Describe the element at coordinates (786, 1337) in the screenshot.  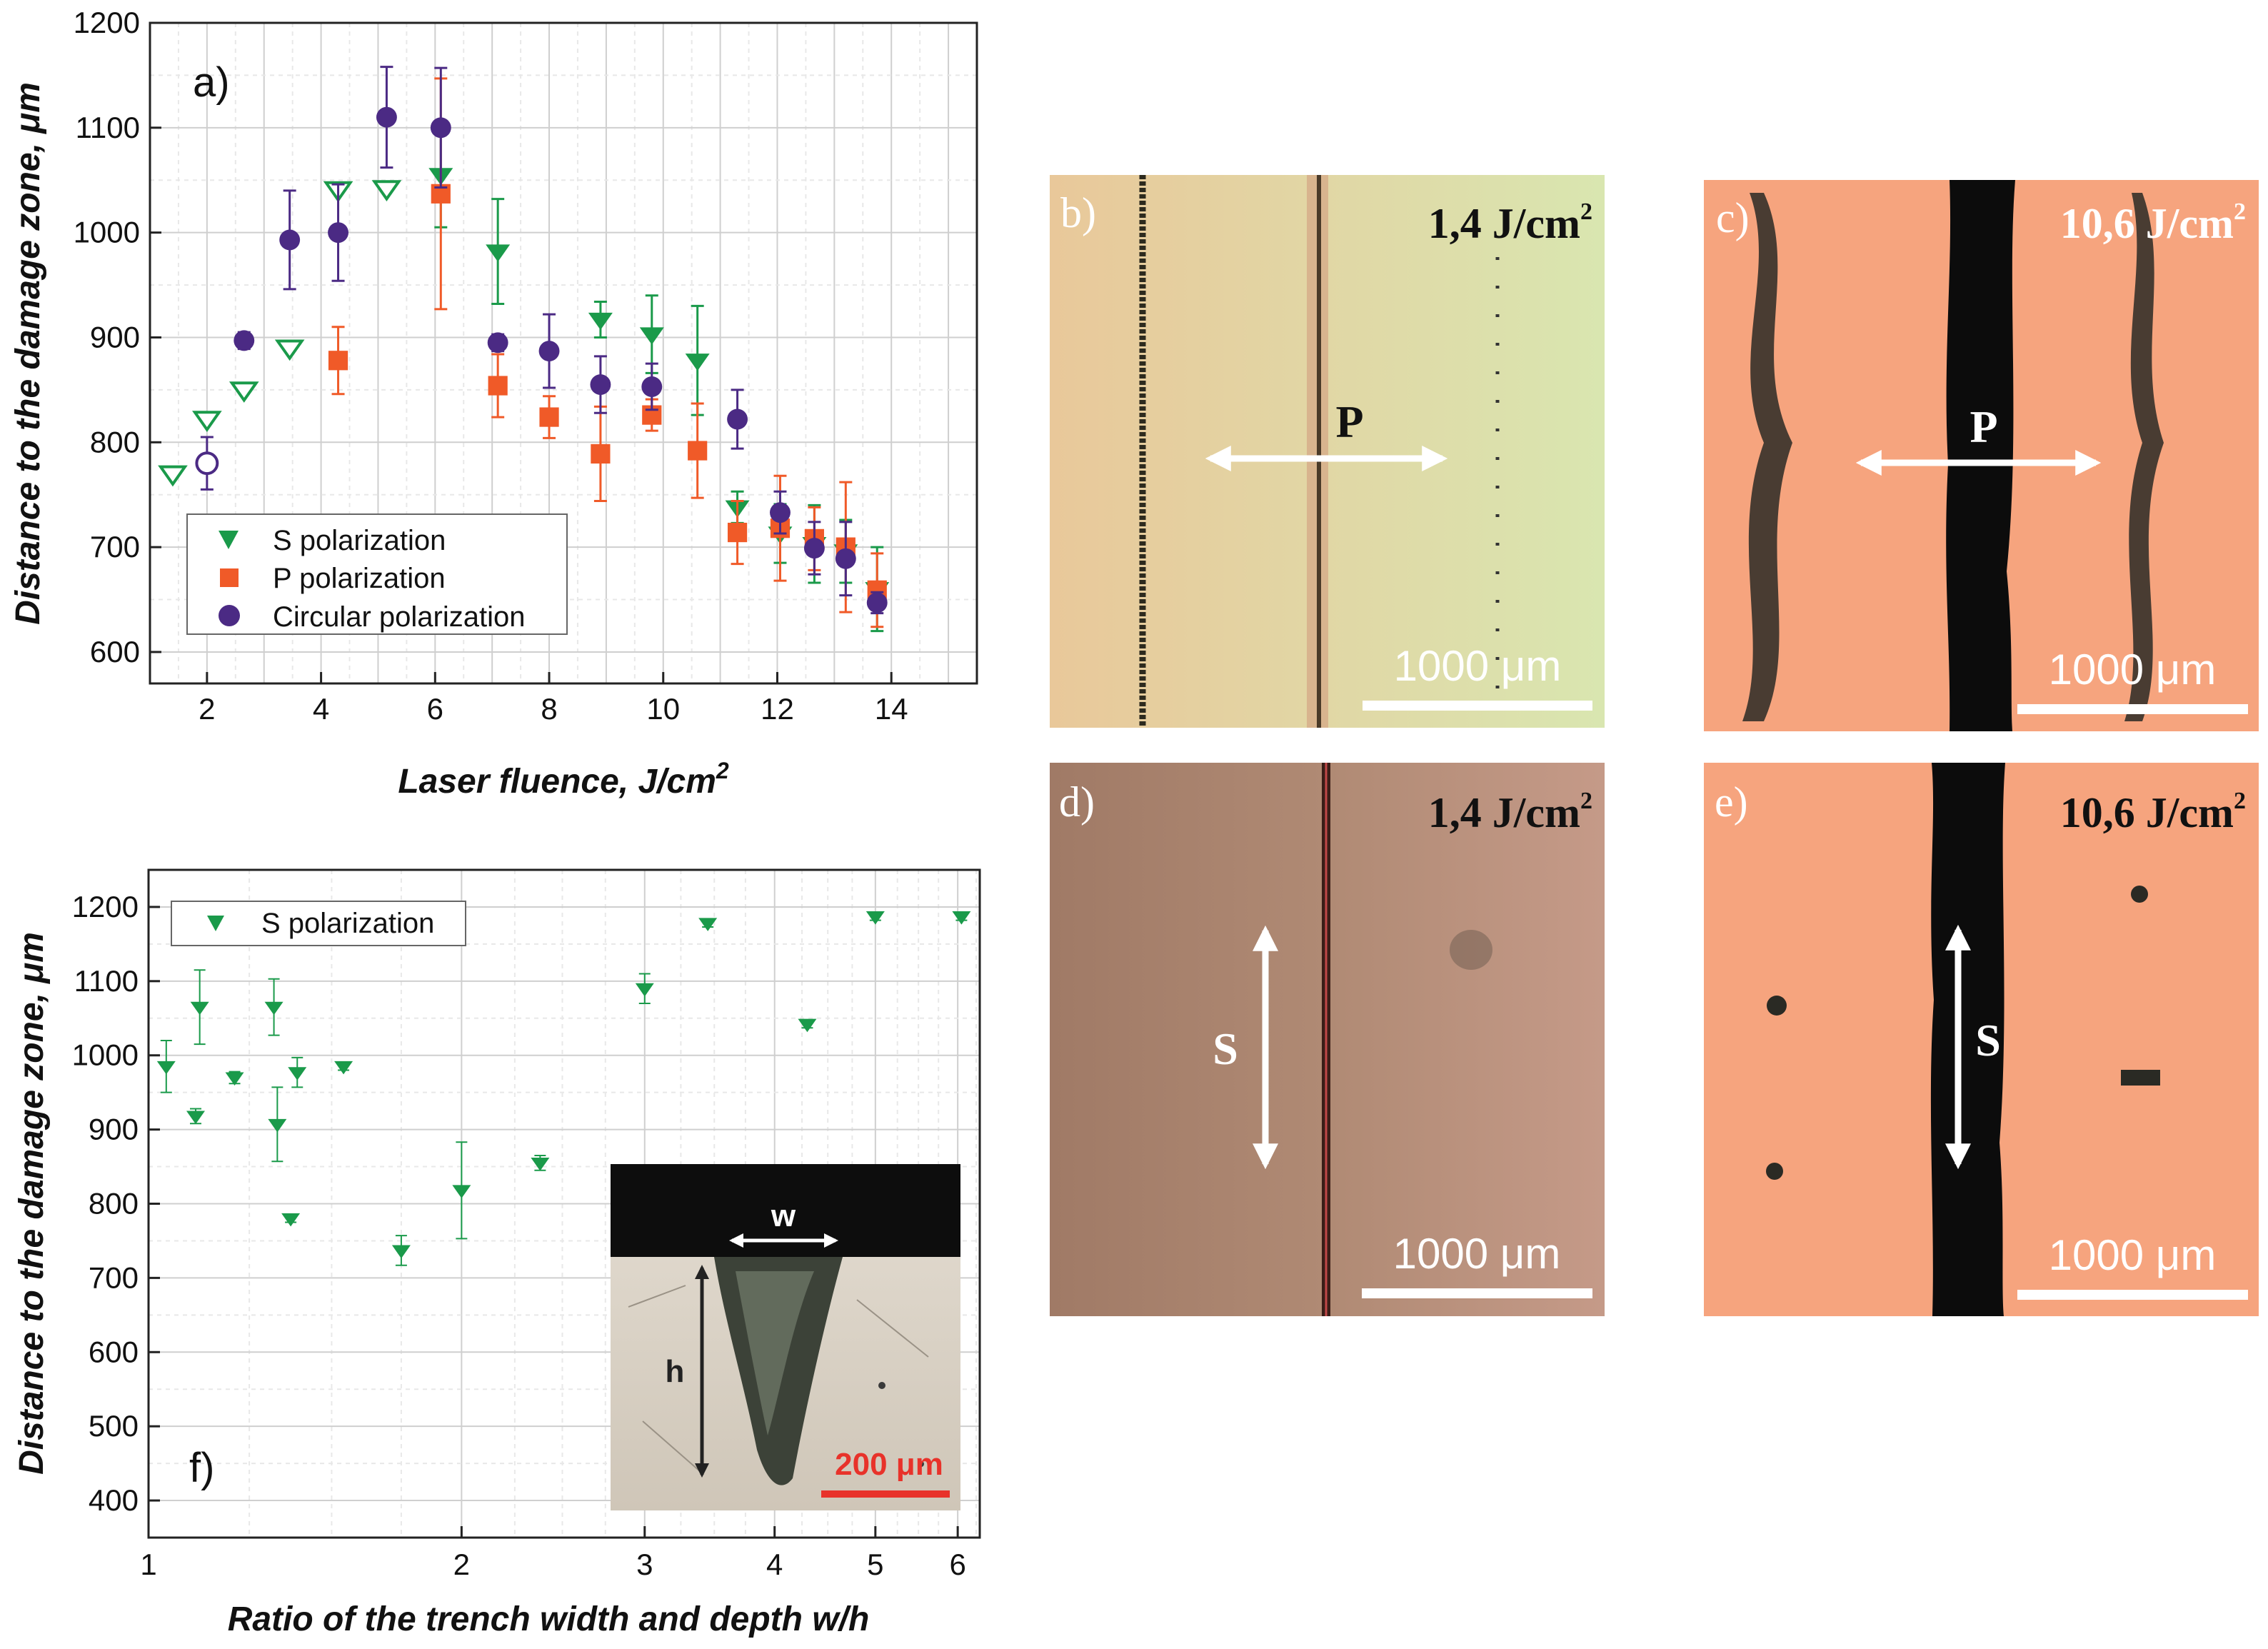
I see `trench-inset-image: w h 200 μm` at that location.